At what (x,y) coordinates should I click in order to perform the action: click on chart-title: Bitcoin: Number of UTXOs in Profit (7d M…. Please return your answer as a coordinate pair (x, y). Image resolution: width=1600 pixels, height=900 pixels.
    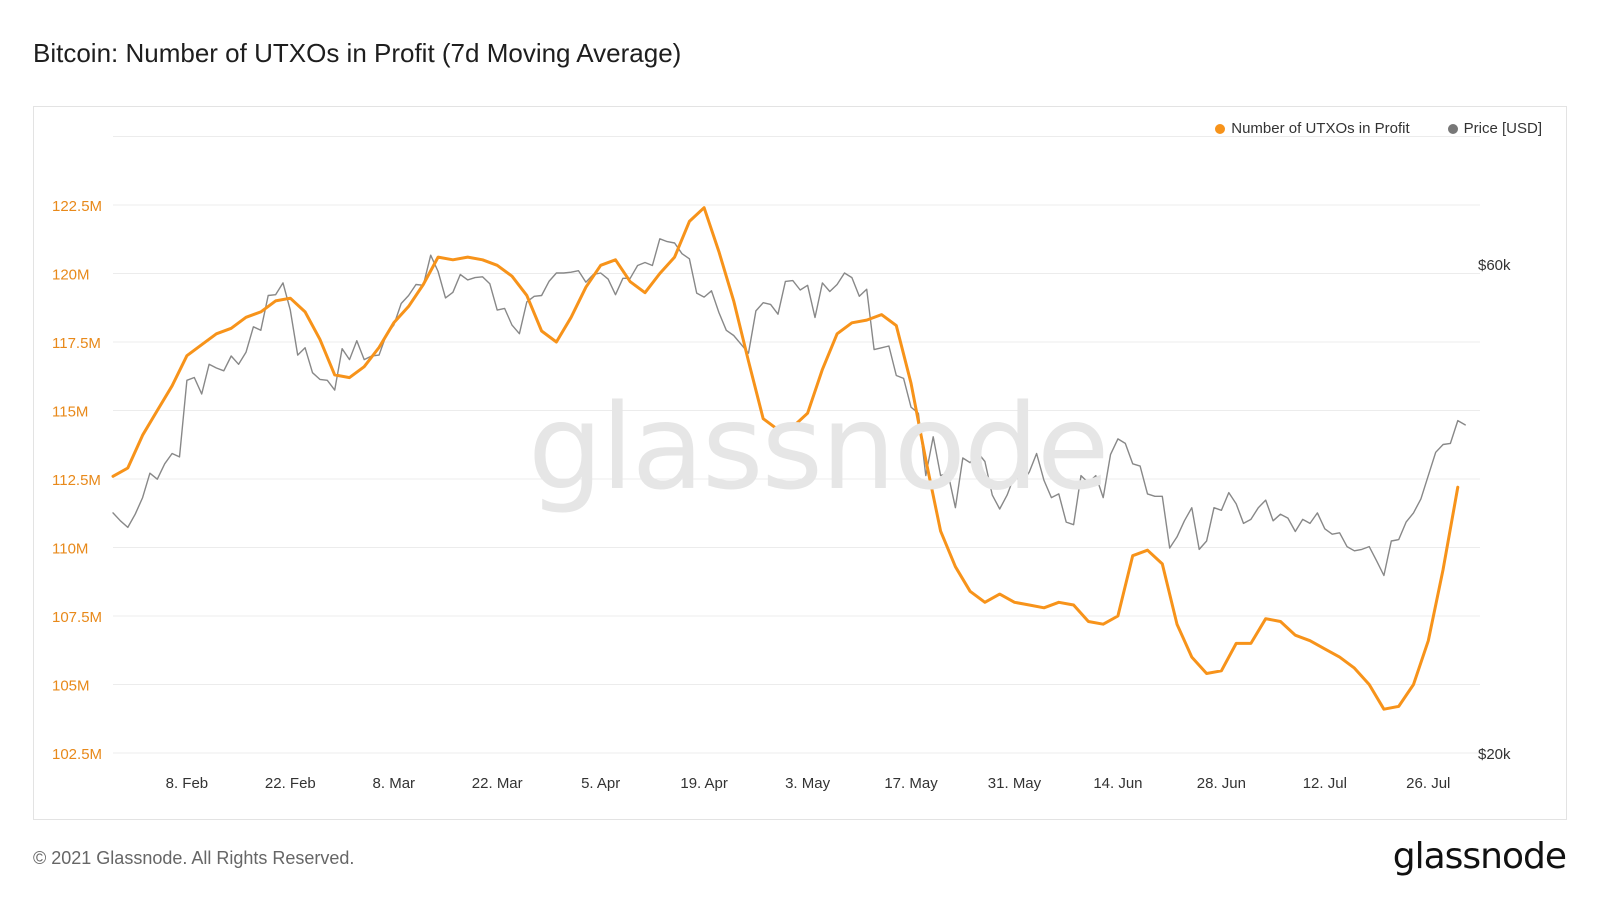
    Looking at the image, I should click on (357, 53).